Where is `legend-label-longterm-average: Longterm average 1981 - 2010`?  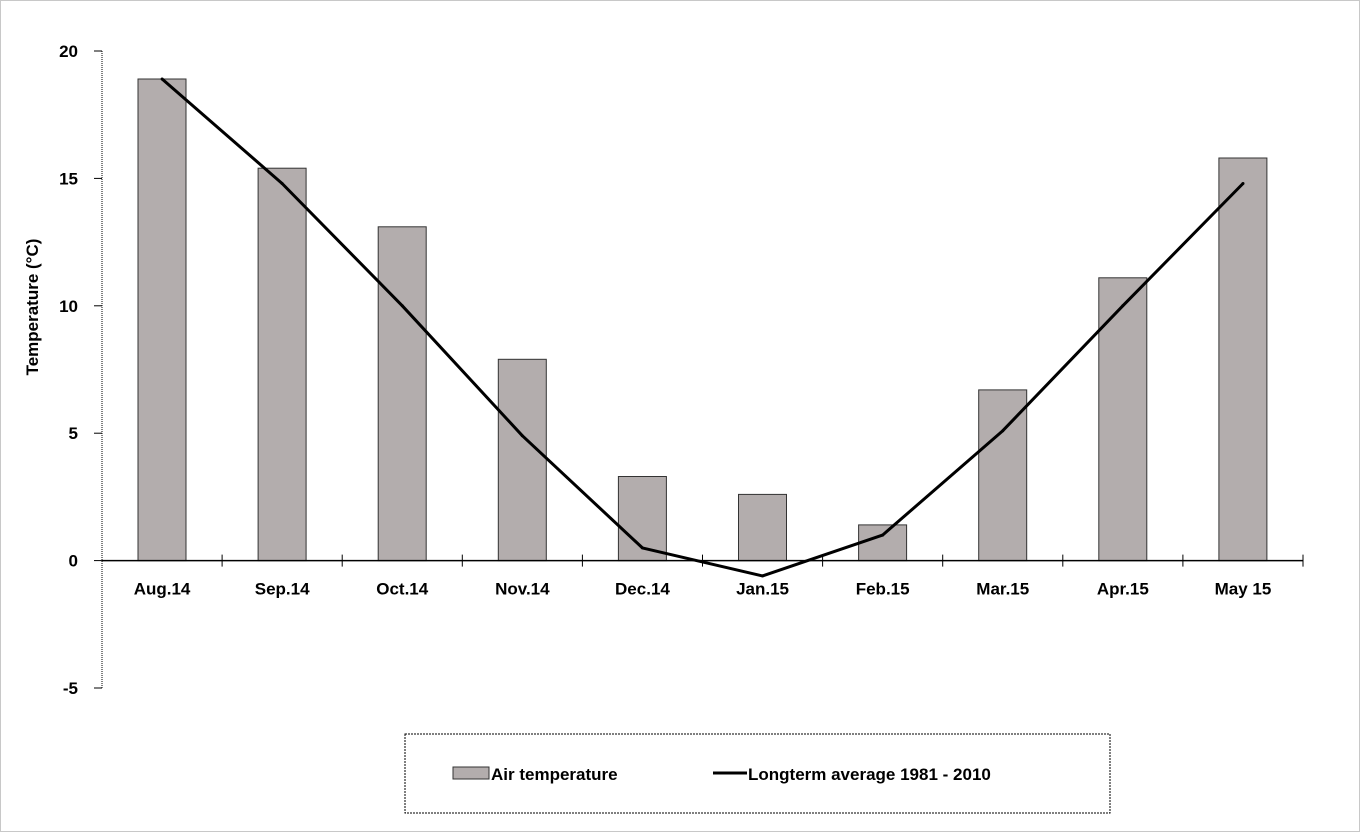 legend-label-longterm-average: Longterm average 1981 - 2010 is located at coordinates (869, 774).